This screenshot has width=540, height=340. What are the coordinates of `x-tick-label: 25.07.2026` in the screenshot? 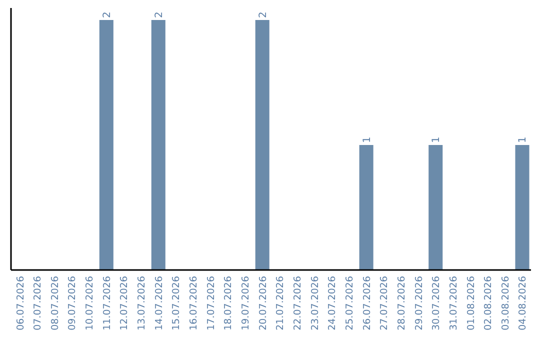 It's located at (350, 303).